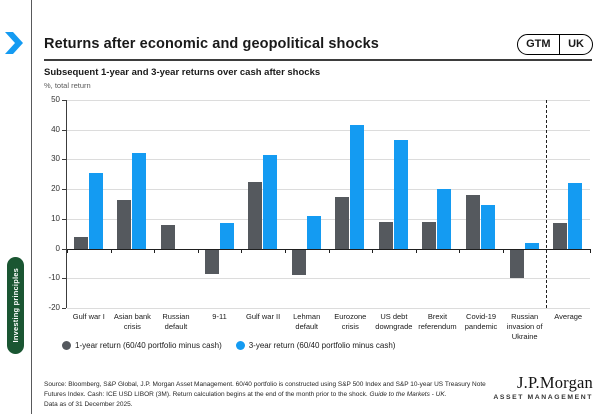  I want to click on gtm-uk-badge: GTM UK, so click(555, 44).